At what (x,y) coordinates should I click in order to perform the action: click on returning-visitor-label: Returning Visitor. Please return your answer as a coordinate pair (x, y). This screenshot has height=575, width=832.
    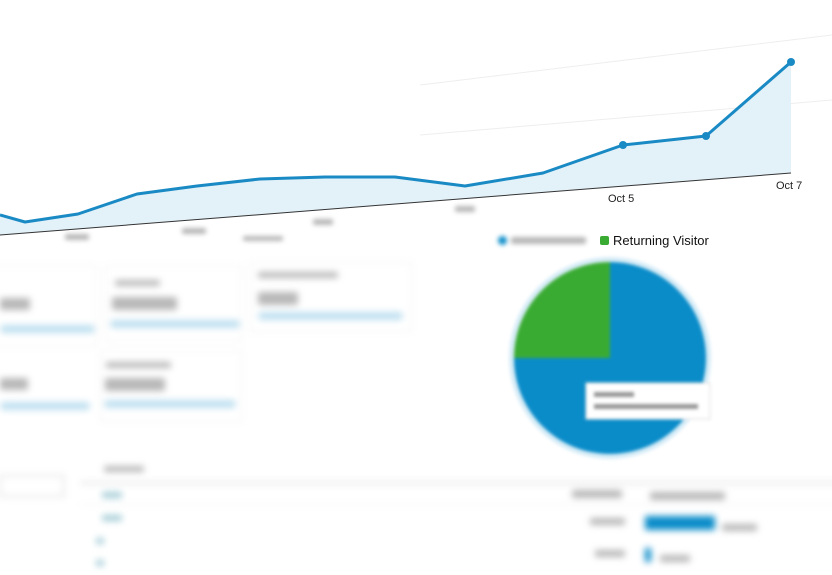
    Looking at the image, I should click on (661, 240).